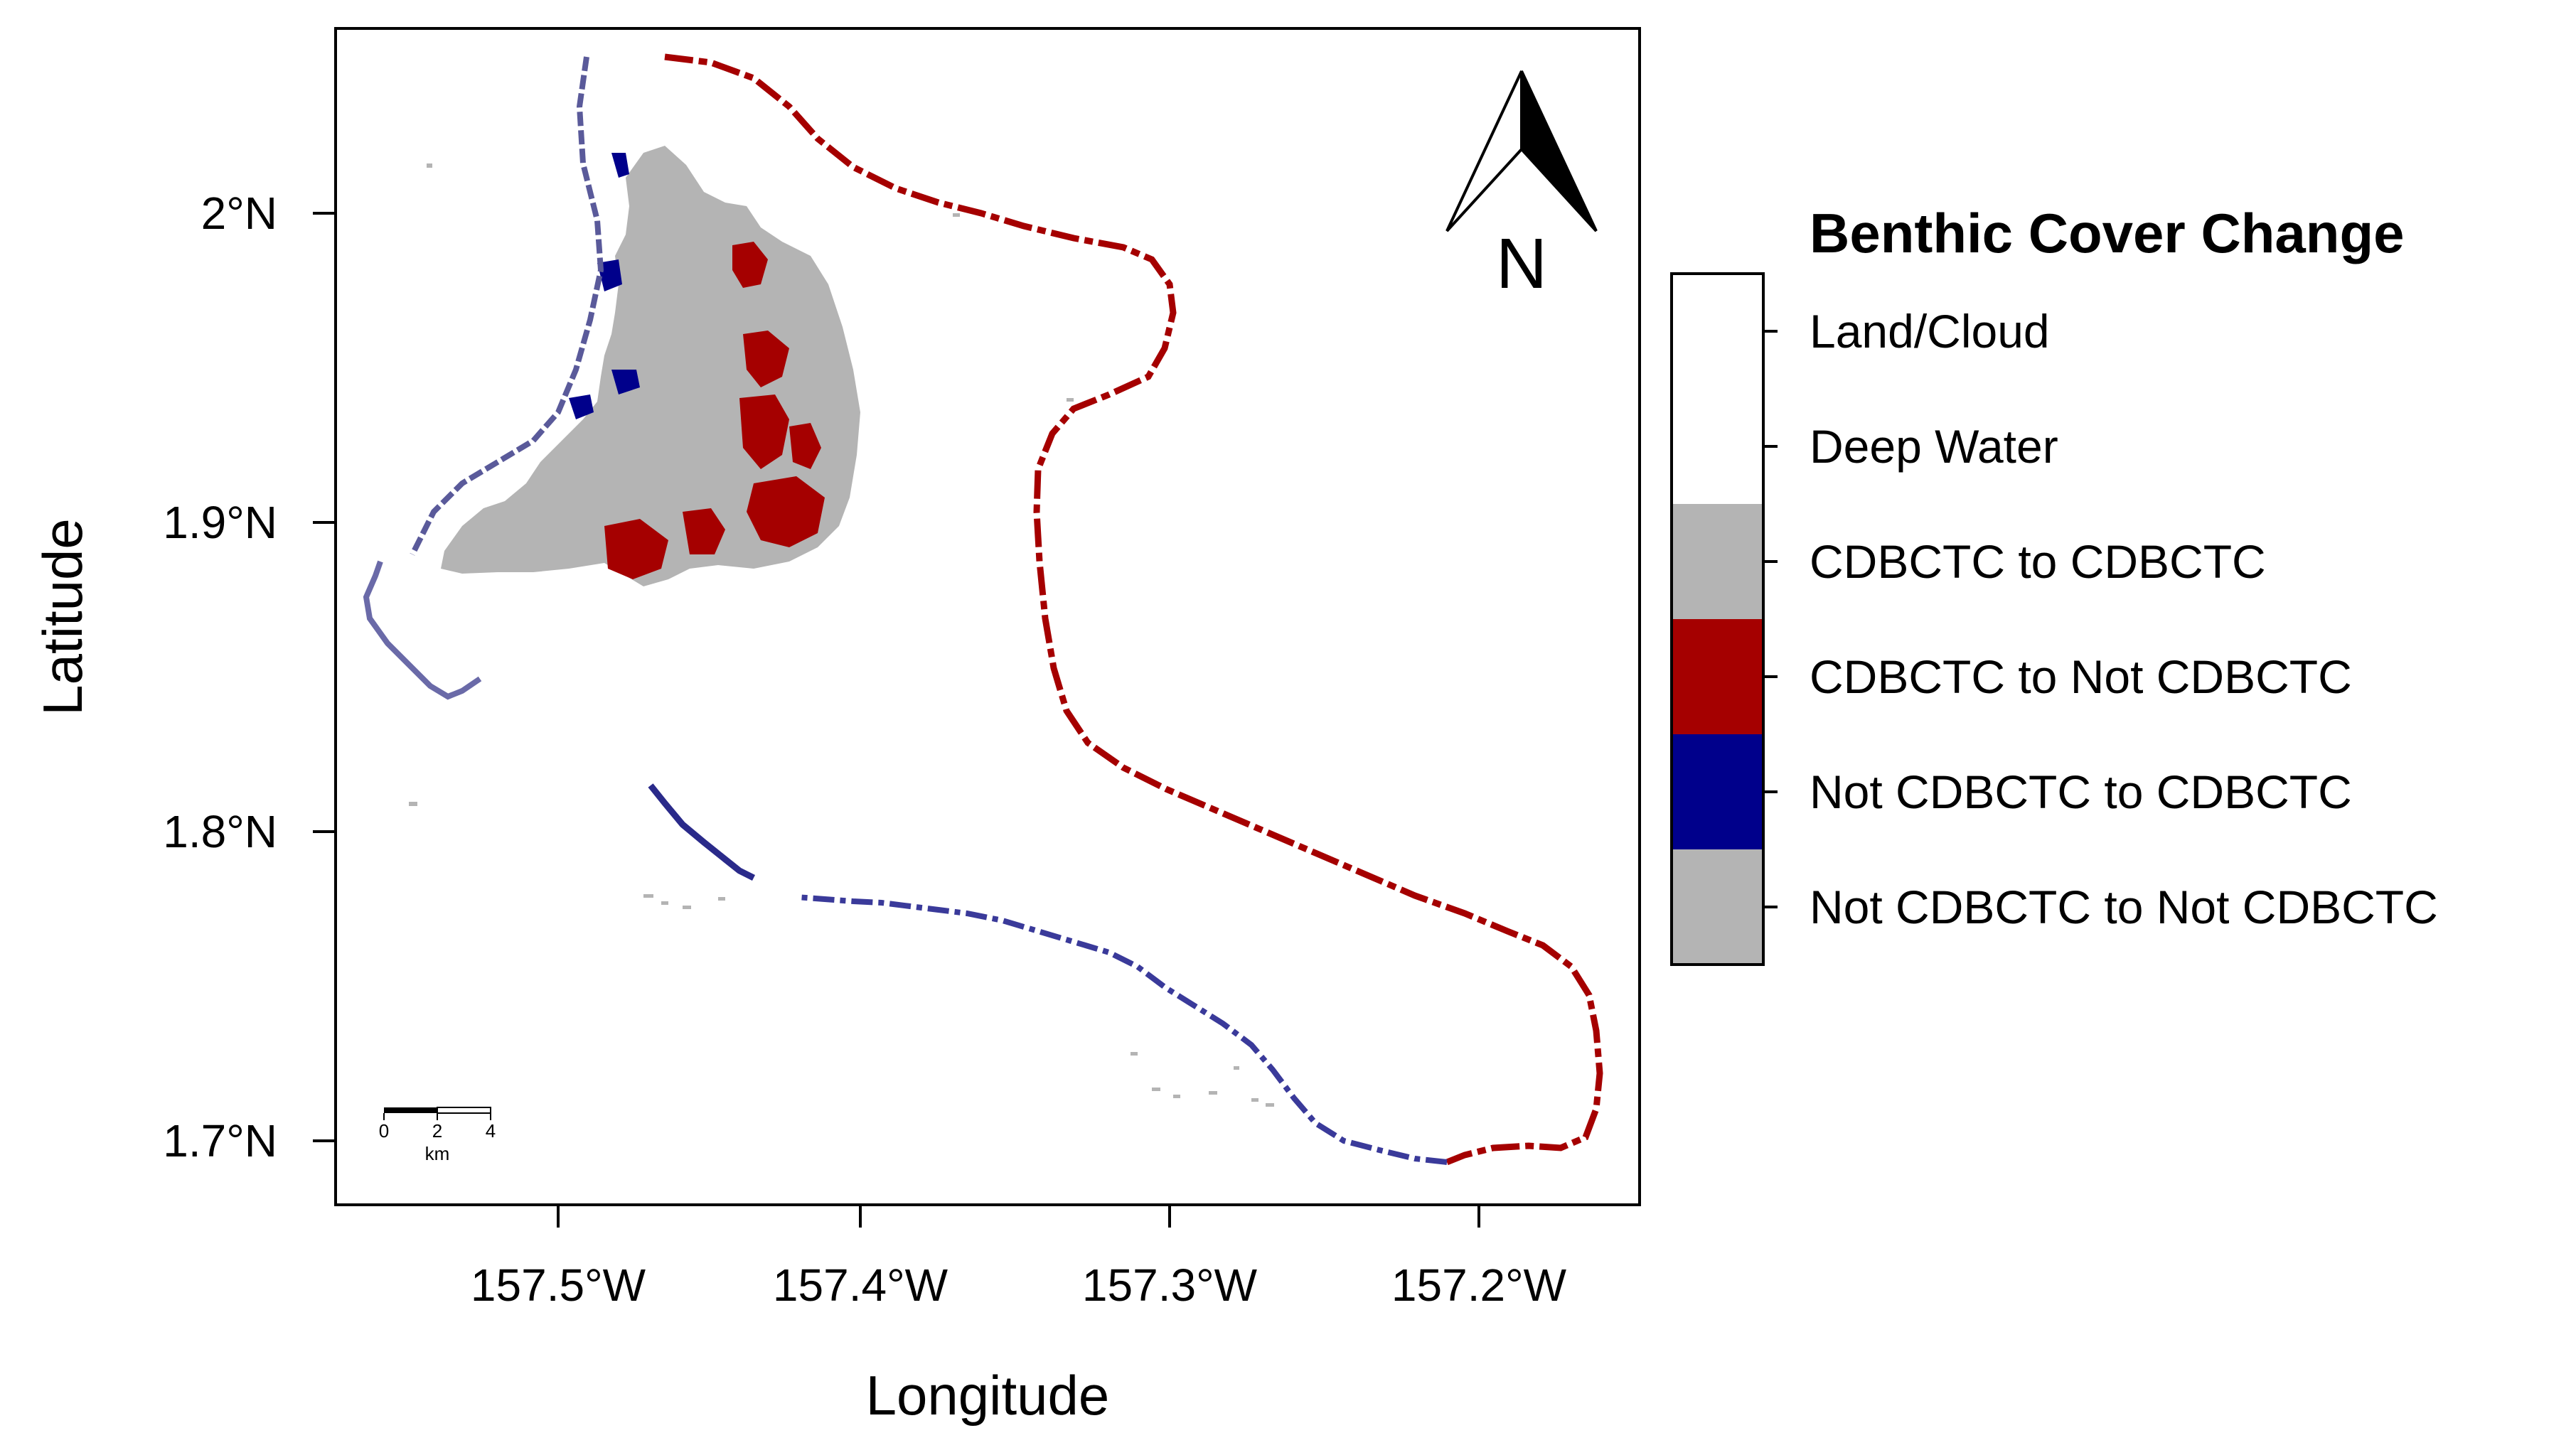  What do you see at coordinates (507, 306) in the screenshot?
I see `west-reef-fringe` at bounding box center [507, 306].